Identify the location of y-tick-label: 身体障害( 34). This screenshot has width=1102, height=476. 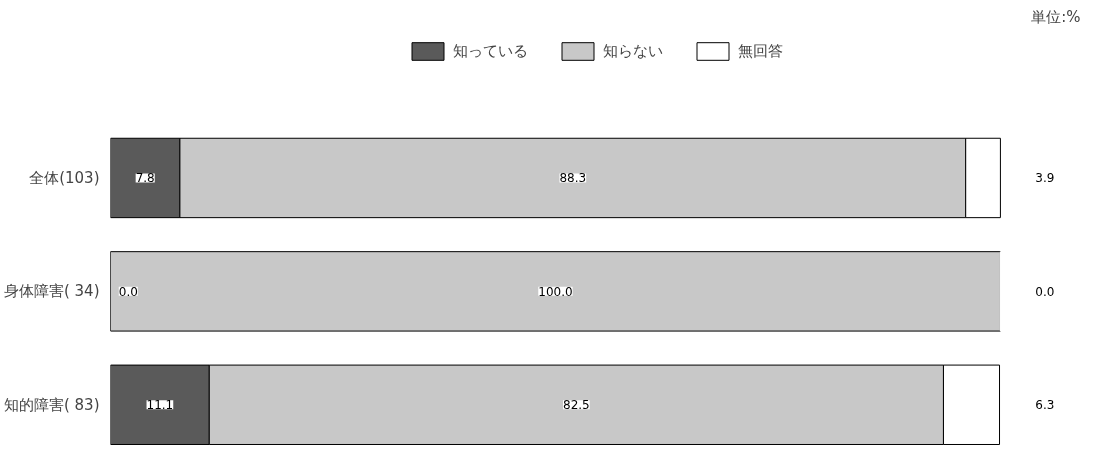
(51, 291).